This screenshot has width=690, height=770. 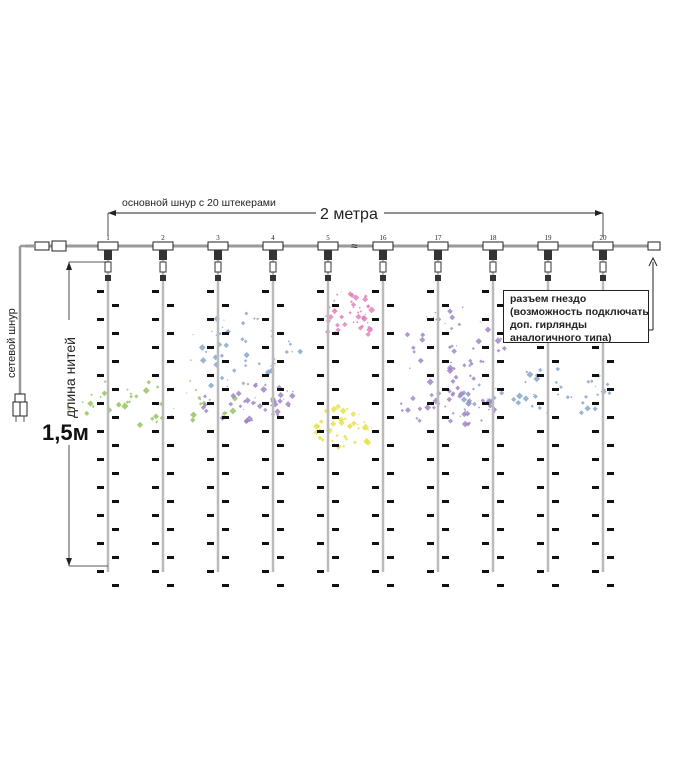 I want to click on connector-number: 17, so click(x=439, y=238).